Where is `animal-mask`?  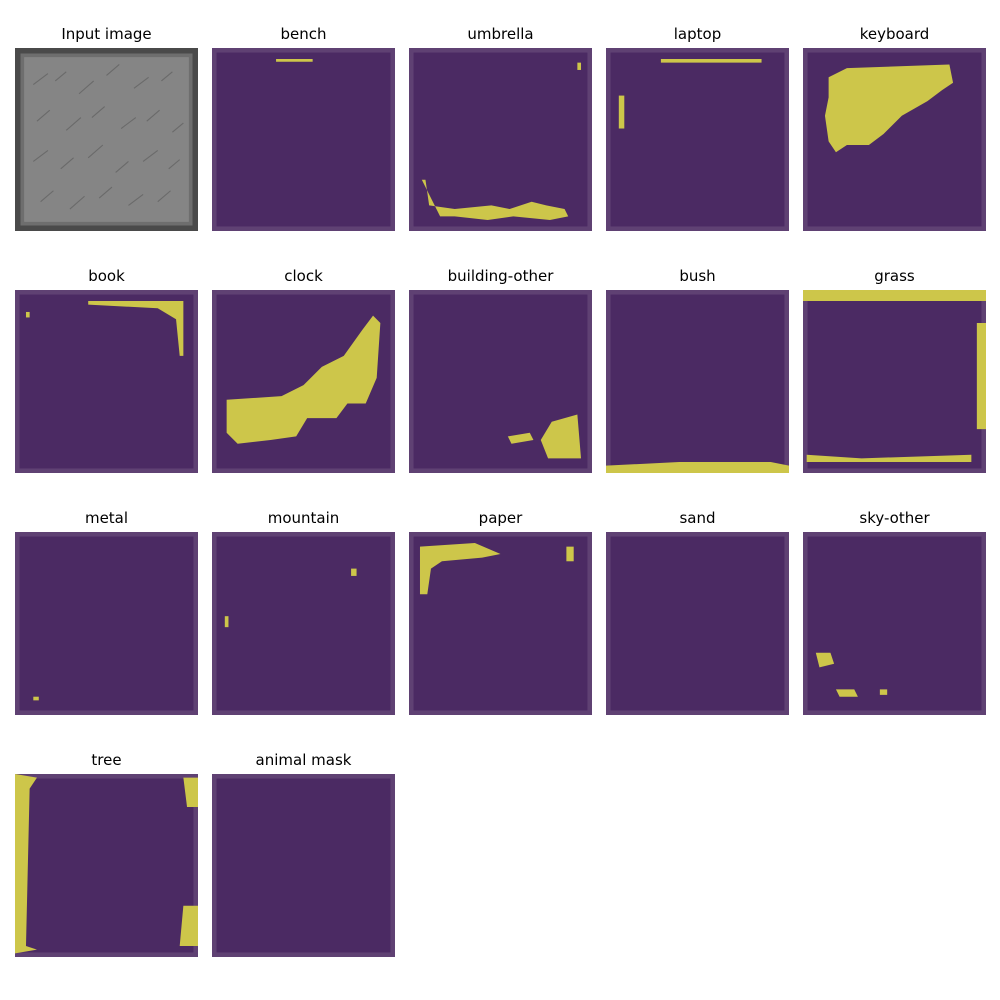 animal-mask is located at coordinates (303, 865).